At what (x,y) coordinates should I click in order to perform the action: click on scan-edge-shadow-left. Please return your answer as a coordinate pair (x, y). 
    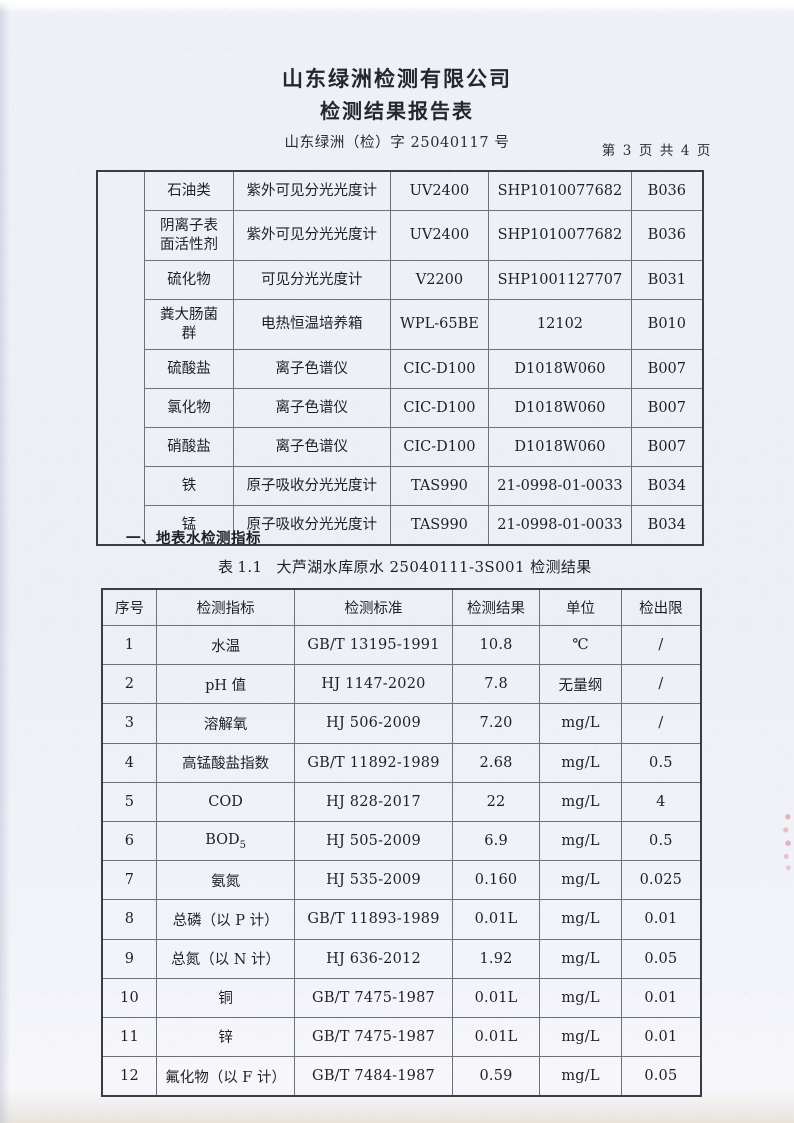
    Looking at the image, I should click on (5, 561).